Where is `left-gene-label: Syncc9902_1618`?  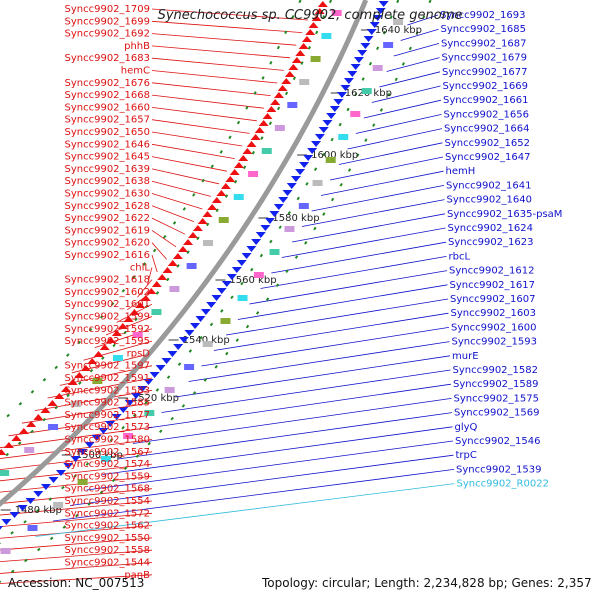
left-gene-label: Syncc9902_1618 is located at coordinates (108, 280).